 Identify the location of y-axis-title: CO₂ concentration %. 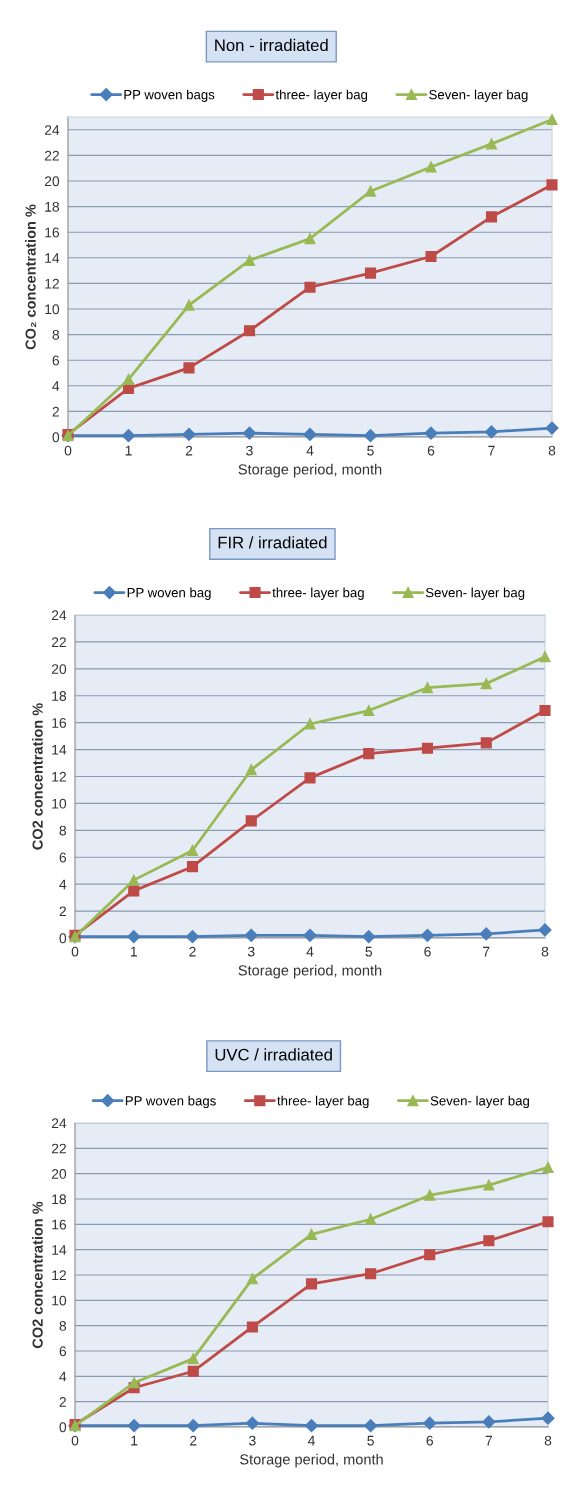
(31, 277).